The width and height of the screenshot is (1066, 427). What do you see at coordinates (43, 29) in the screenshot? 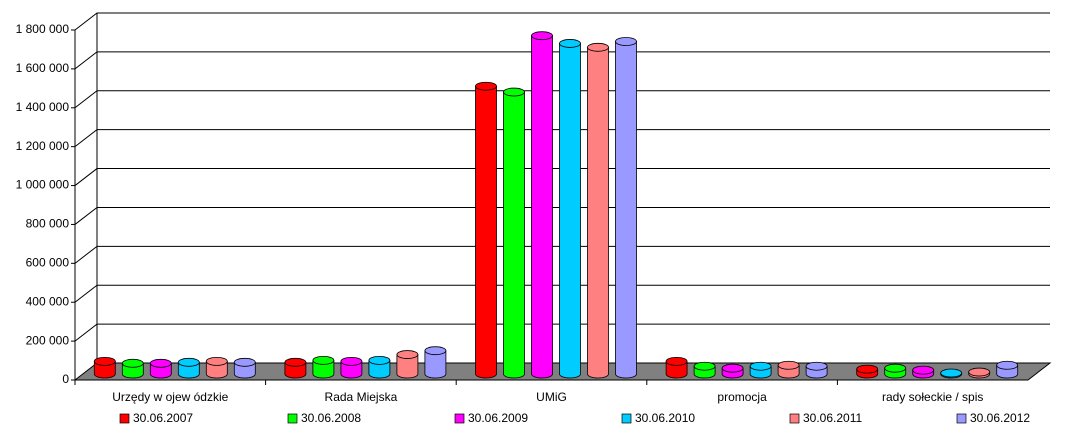
I see `y-tick-label: 1 800 000` at bounding box center [43, 29].